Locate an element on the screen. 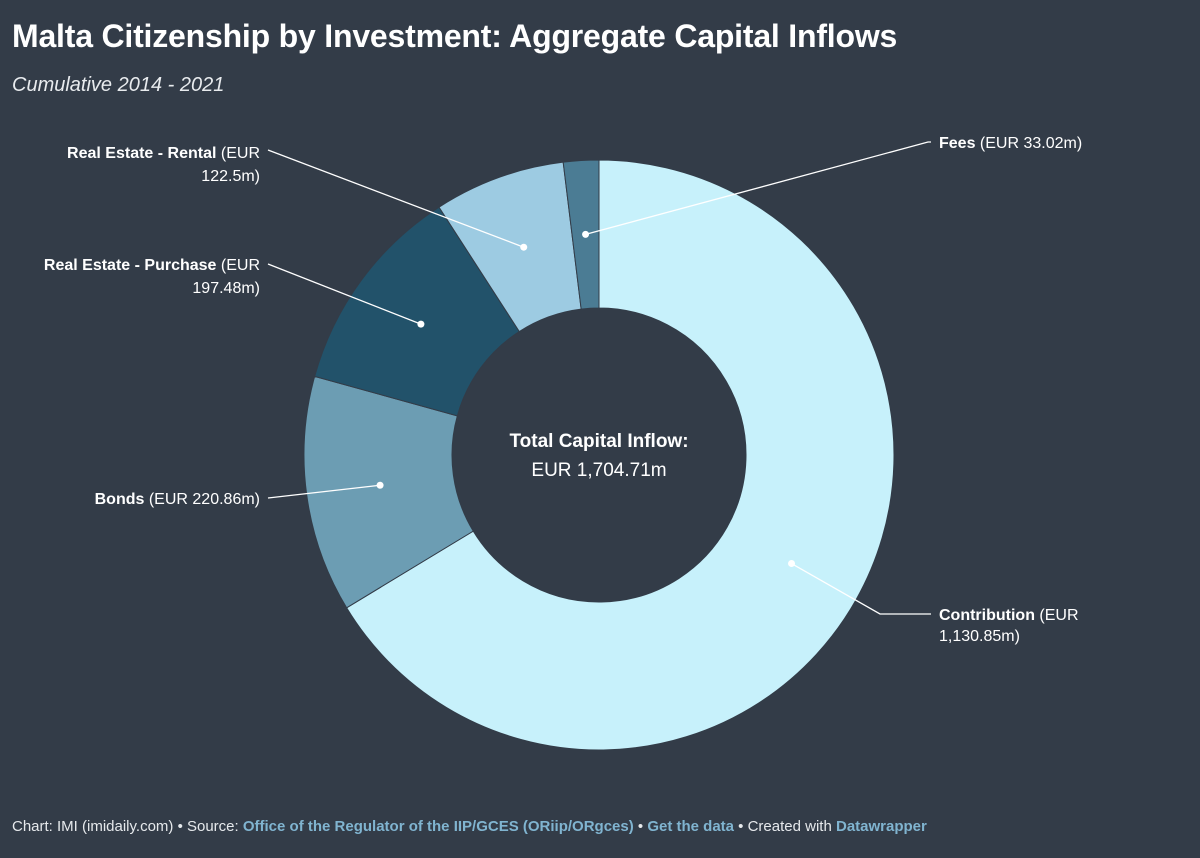 This screenshot has width=1200, height=858. slice-label: Contribution (EUR is located at coordinates (1009, 615).